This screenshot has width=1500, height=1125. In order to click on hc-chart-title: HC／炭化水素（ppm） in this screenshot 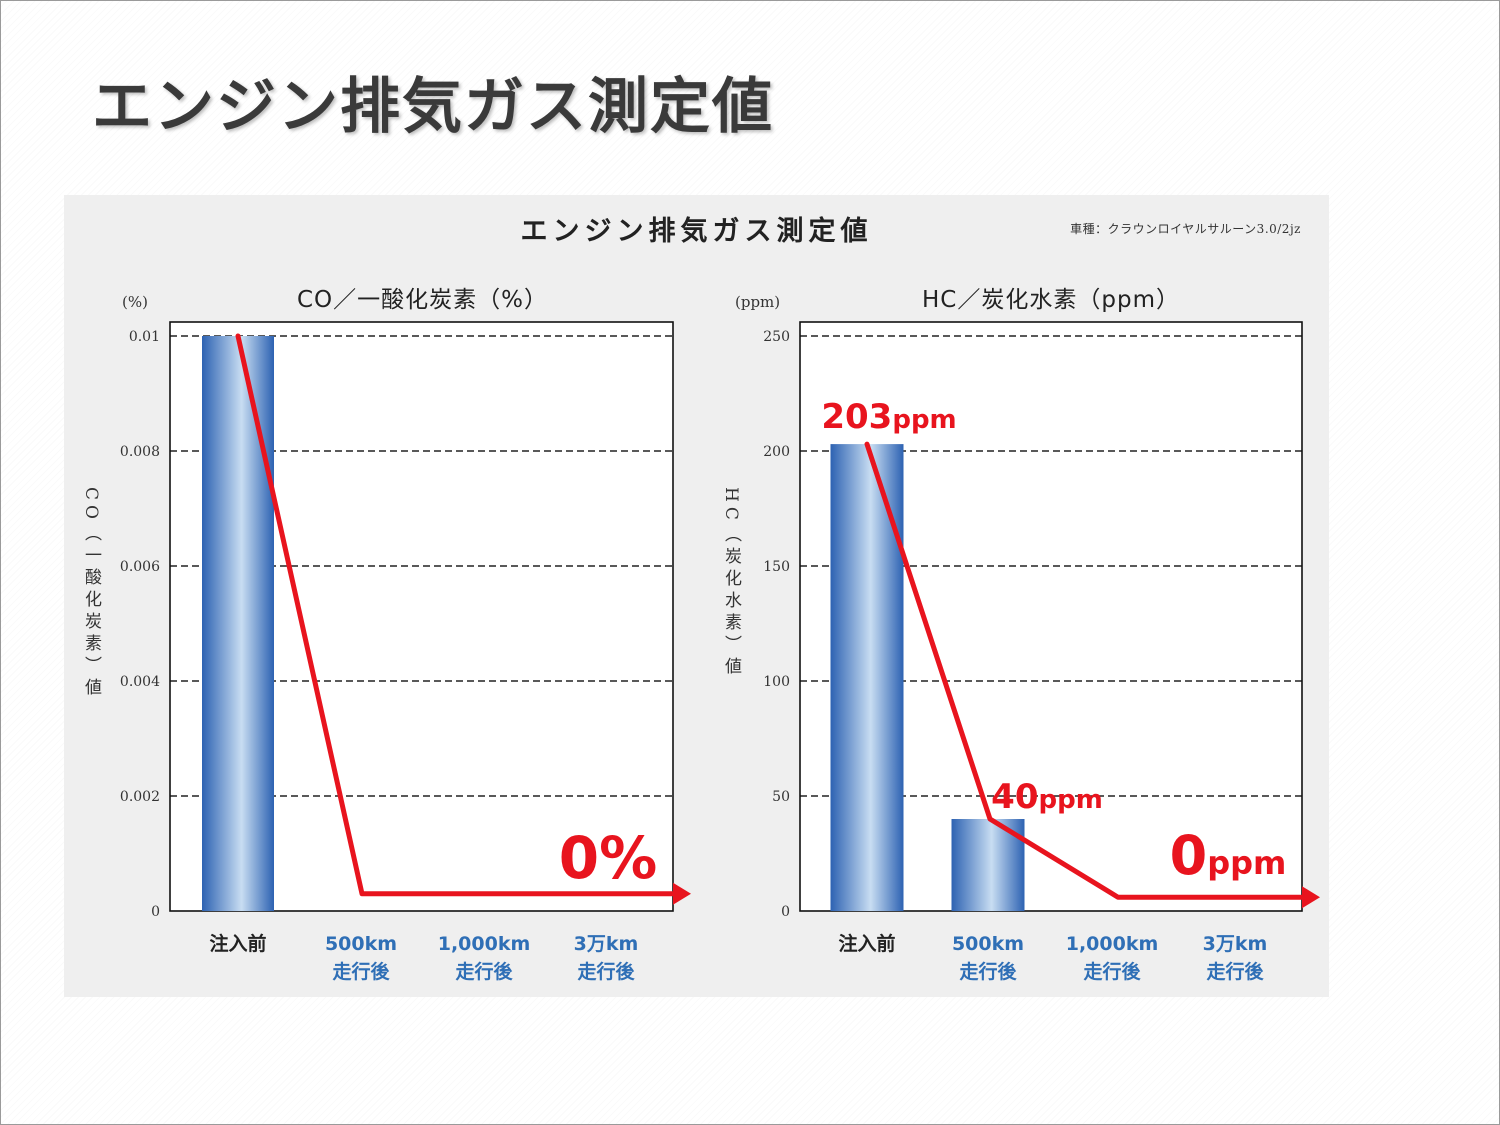, I will do `click(1051, 300)`.